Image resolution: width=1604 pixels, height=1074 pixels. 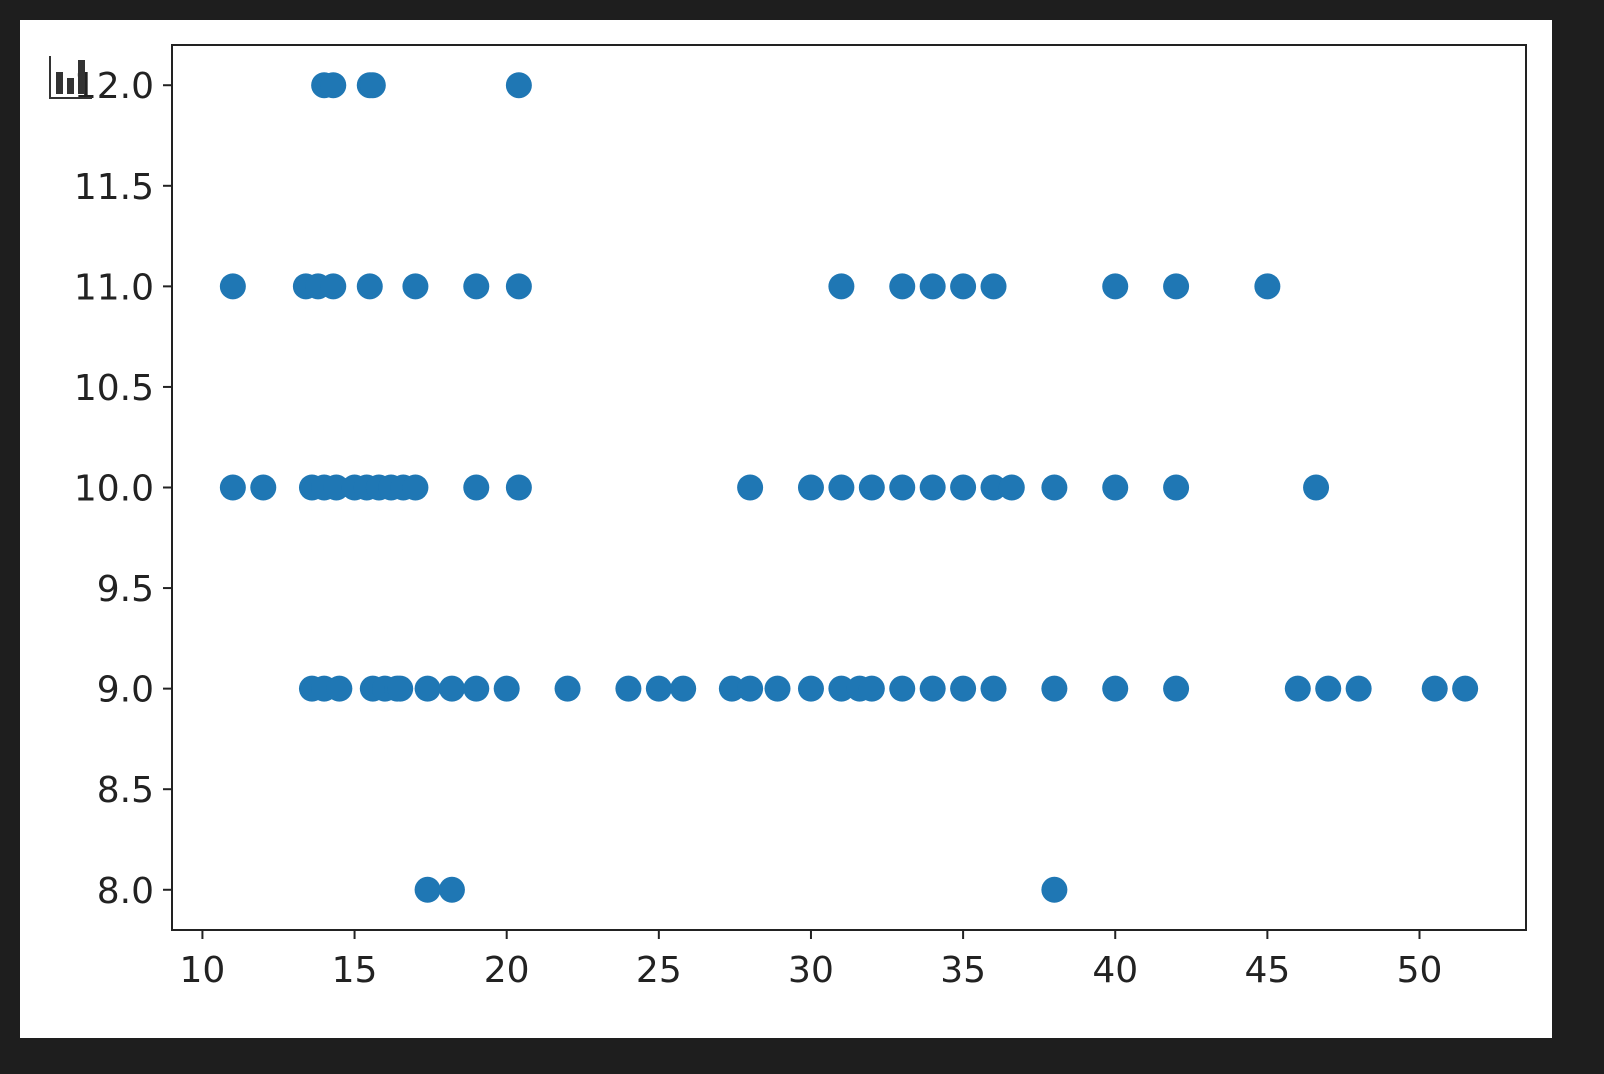 What do you see at coordinates (355, 970) in the screenshot?
I see `x-tick-label: 15` at bounding box center [355, 970].